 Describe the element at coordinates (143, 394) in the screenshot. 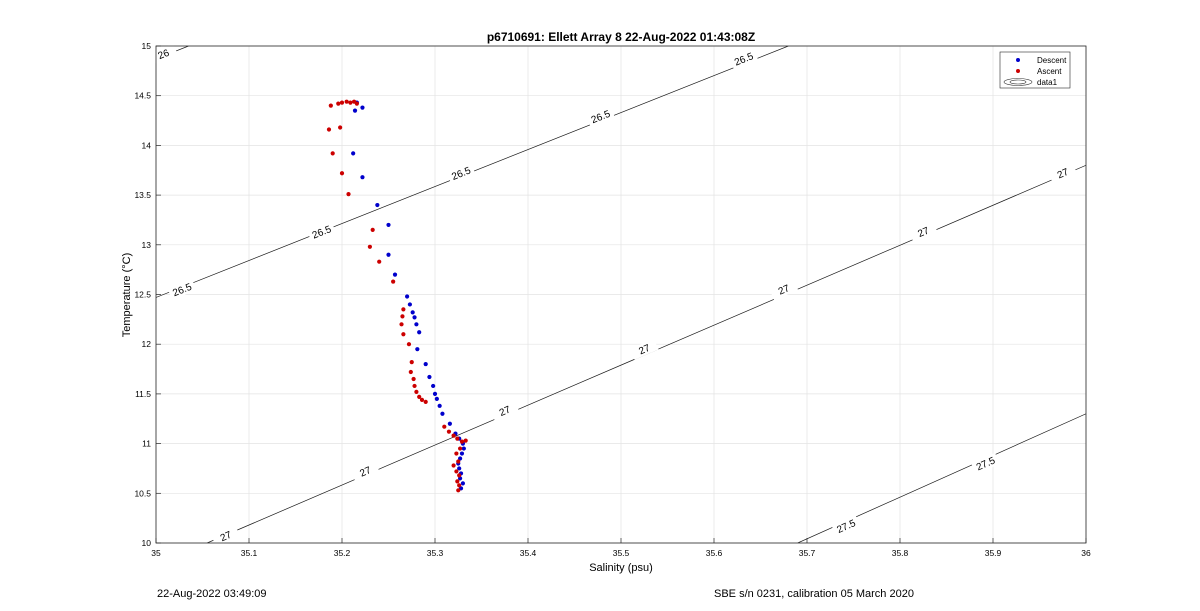

I see `y-tick-label: 11.5` at that location.